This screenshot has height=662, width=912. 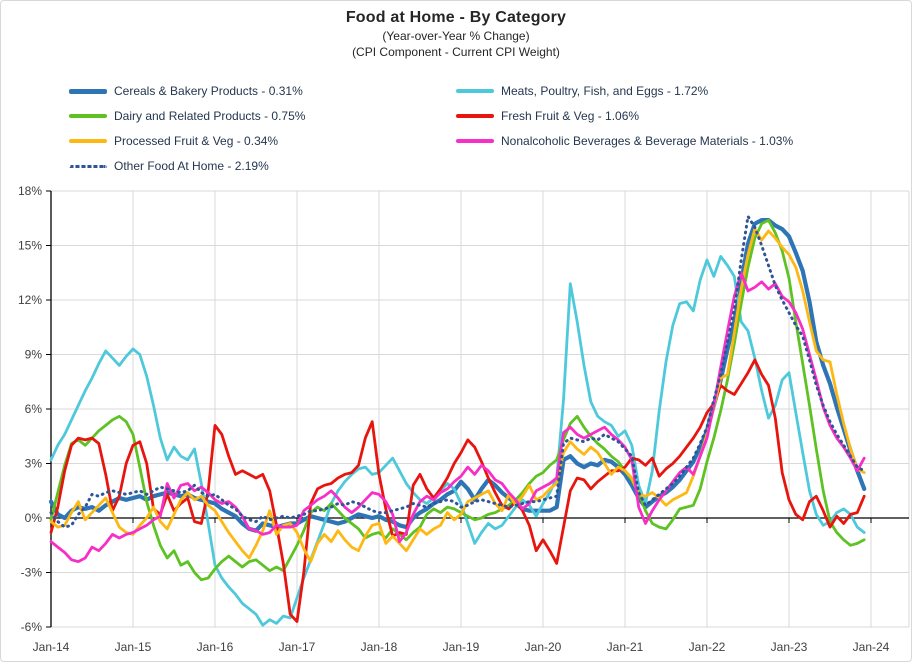 I want to click on y-tick-label-9: 9%, so click(x=34, y=355).